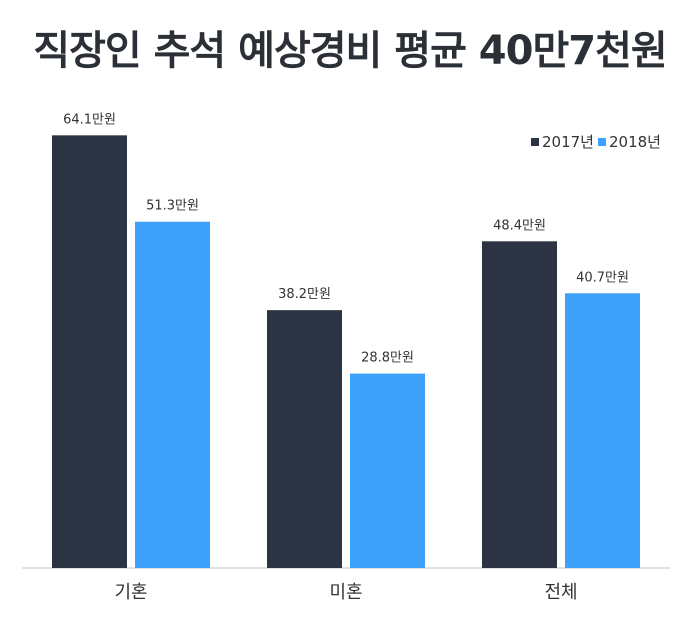 The image size is (700, 618). I want to click on data-label-series1-3: 48.4만원, so click(519, 225).